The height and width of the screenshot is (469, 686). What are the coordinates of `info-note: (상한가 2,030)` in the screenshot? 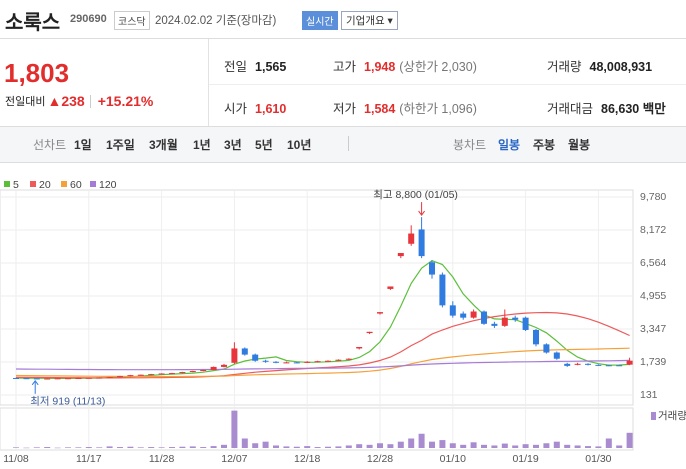 It's located at (438, 67).